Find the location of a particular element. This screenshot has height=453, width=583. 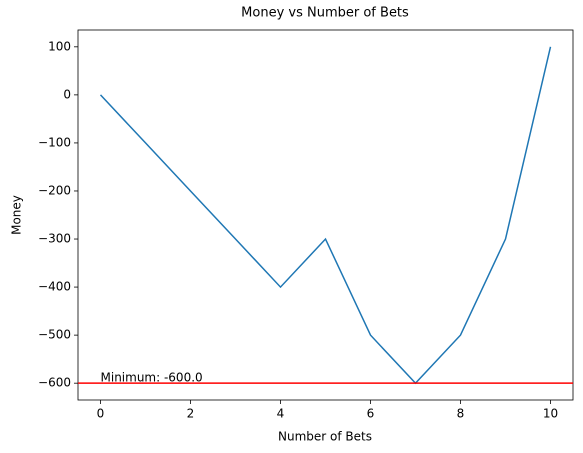

y-tick-label: −100 is located at coordinates (54, 142).